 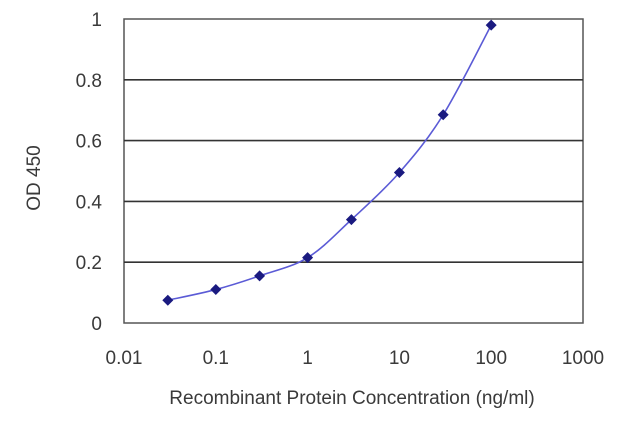 What do you see at coordinates (89, 263) in the screenshot?
I see `y-tick-label: 0.2` at bounding box center [89, 263].